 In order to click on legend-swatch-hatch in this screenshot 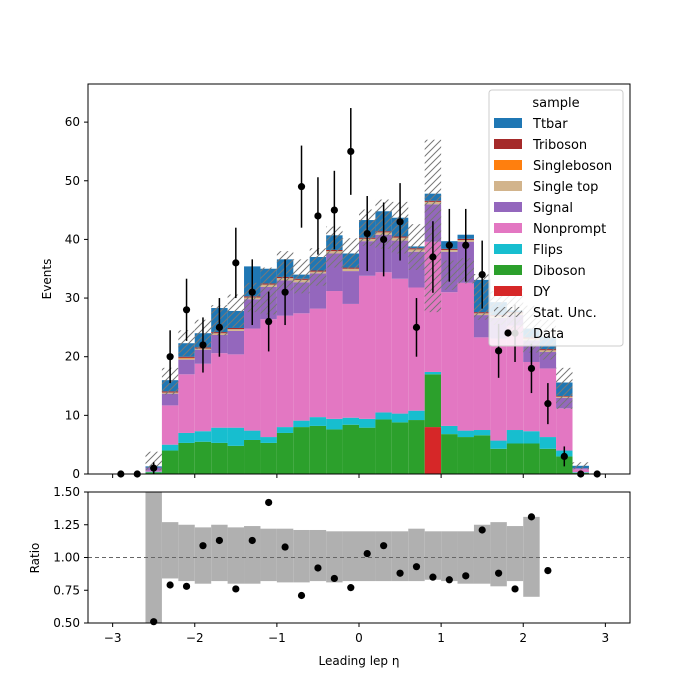, I will do `click(508, 312)`.